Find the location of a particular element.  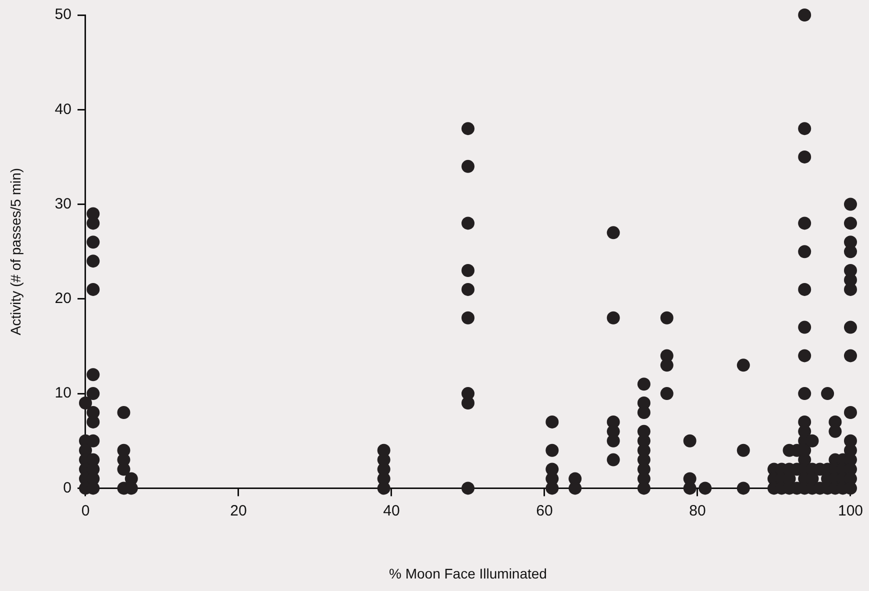

x-tick-label: 80 is located at coordinates (697, 511).